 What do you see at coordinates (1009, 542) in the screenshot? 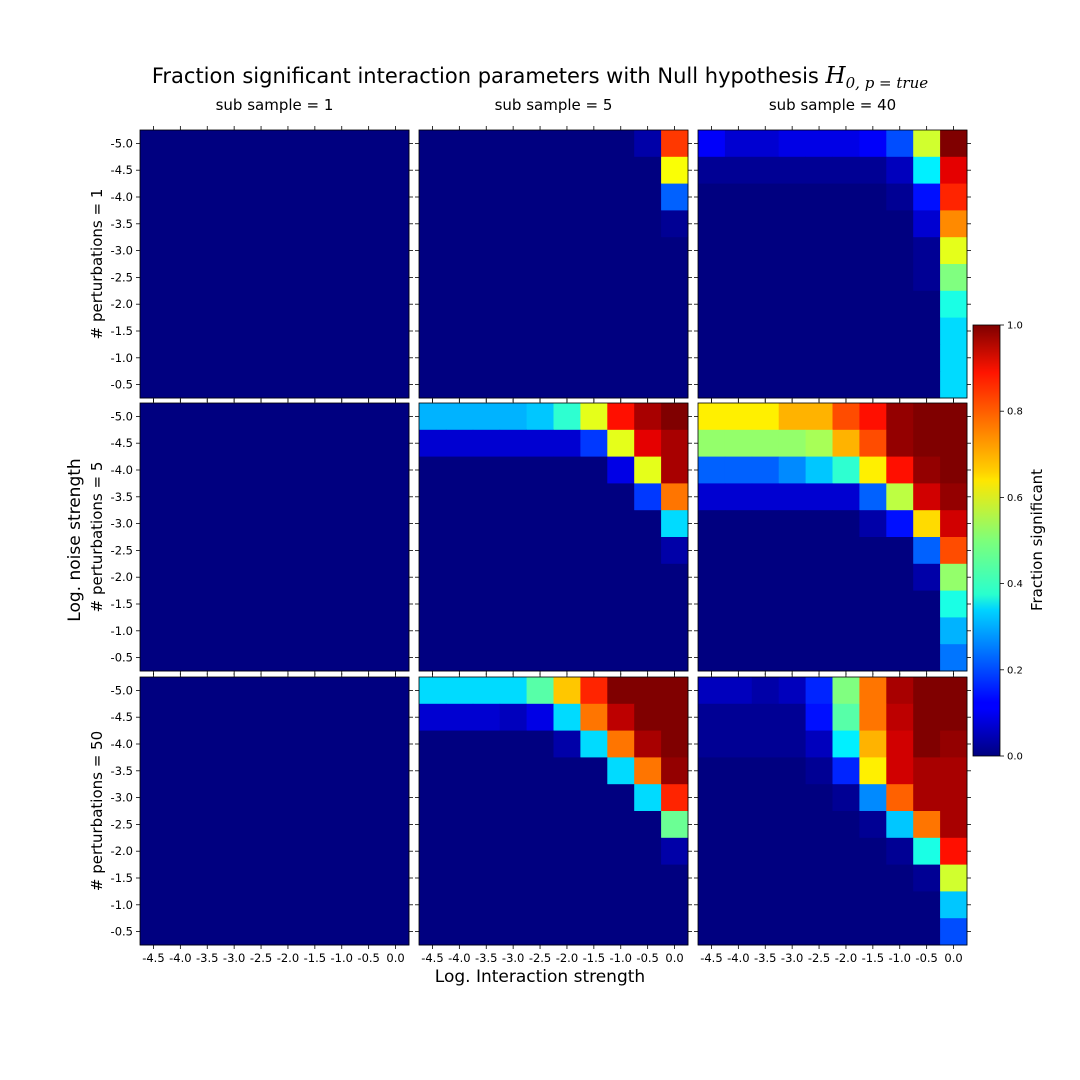
I see `colorbar: 0.0 0.2 0.4 0.6 0.8 1.0 Fraction significant` at bounding box center [1009, 542].